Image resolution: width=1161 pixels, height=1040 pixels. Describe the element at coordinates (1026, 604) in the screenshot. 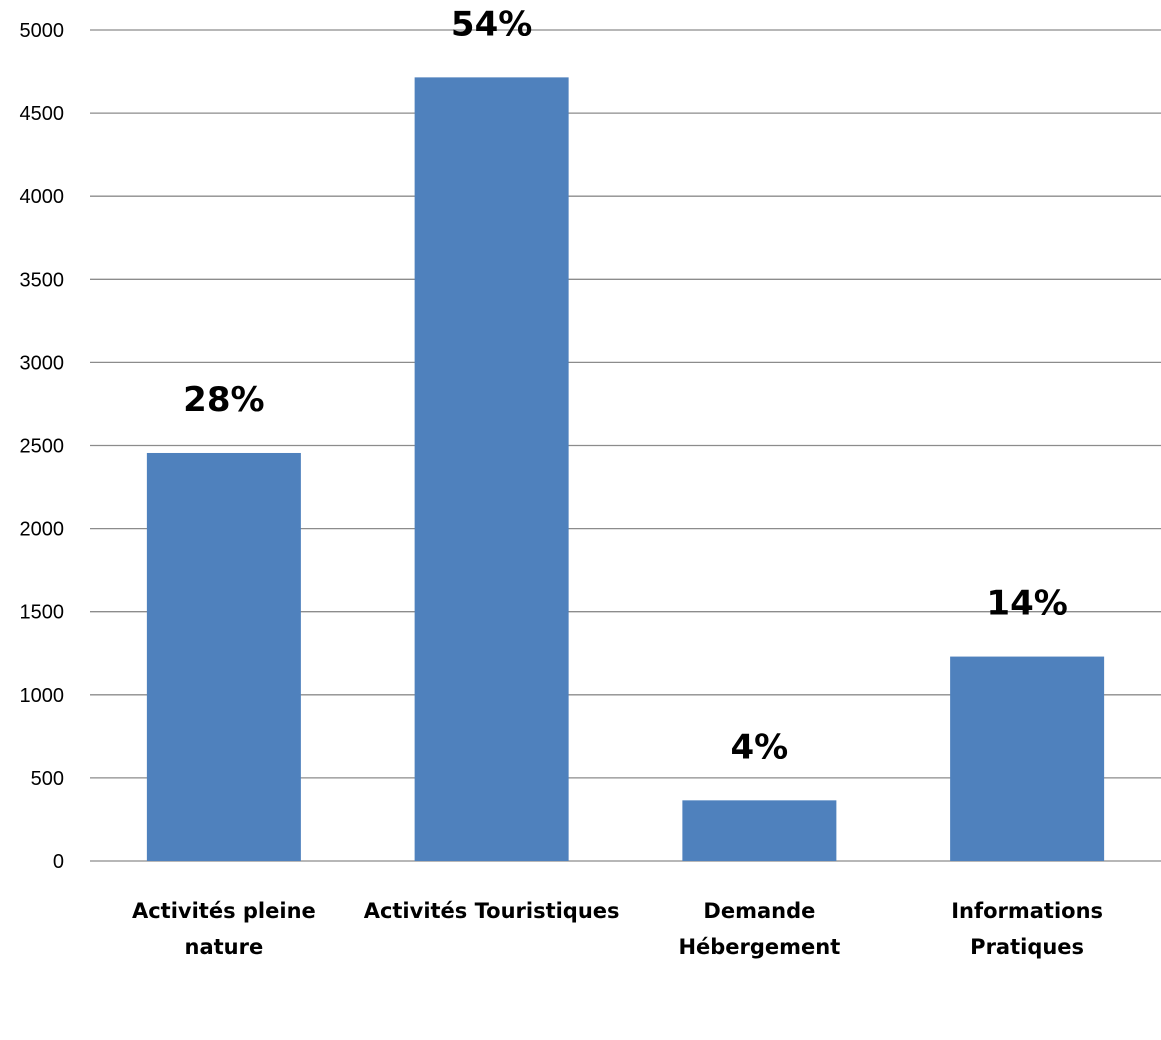

I see `data-label: 14%` at that location.